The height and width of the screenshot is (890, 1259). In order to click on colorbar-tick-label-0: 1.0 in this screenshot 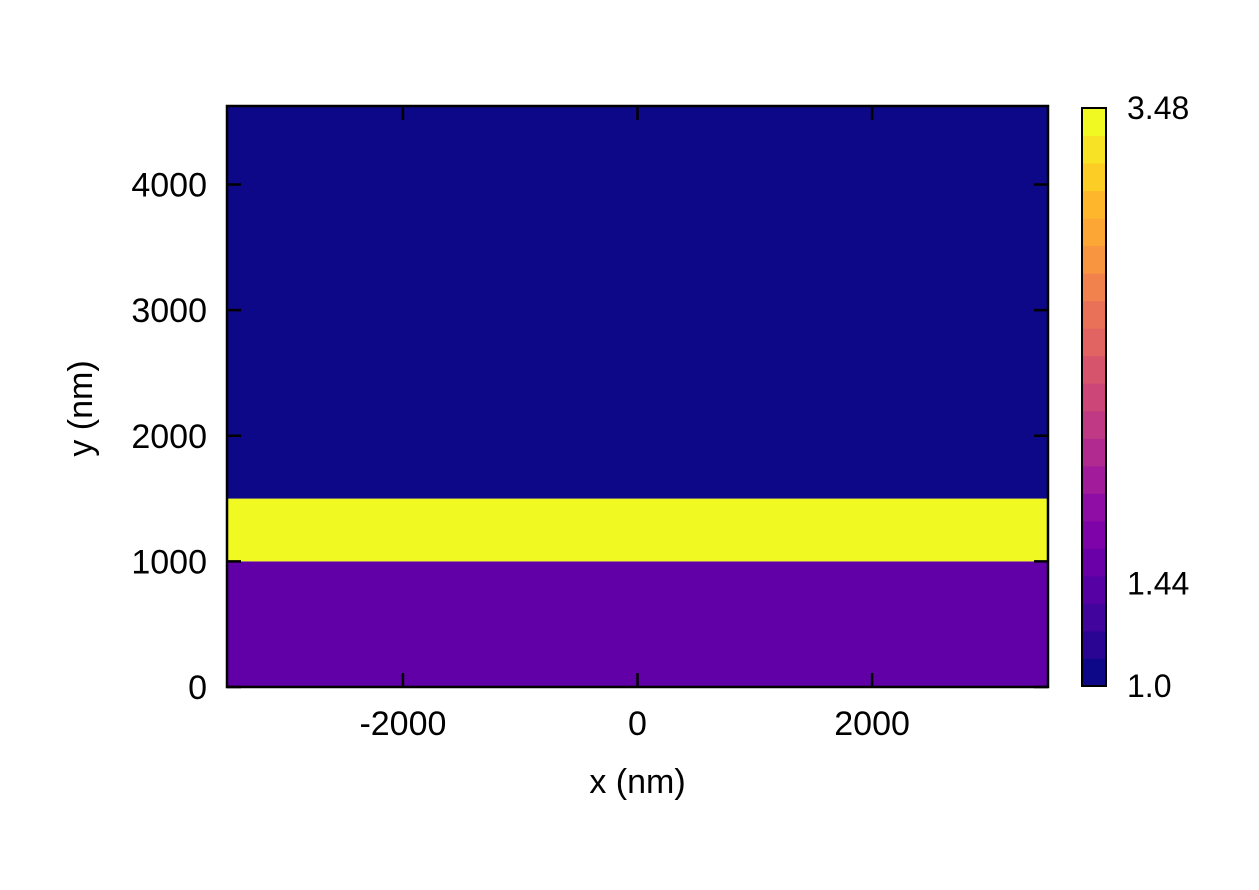, I will do `click(1149, 686)`.